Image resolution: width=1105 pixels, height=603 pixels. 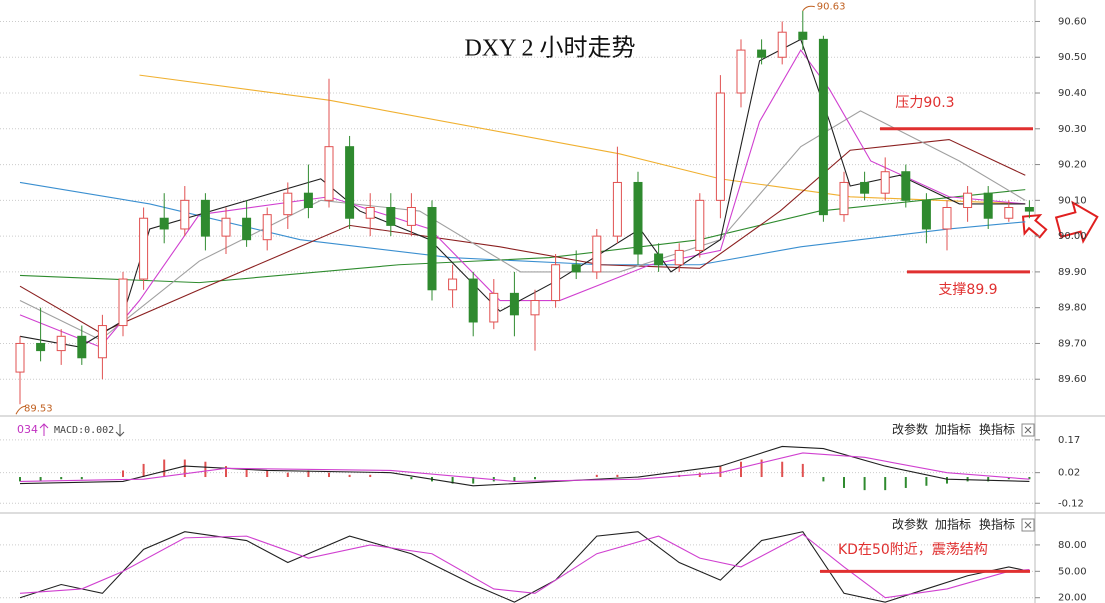 What do you see at coordinates (913, 550) in the screenshot?
I see `level-label: KD在50附近，震荡结构` at bounding box center [913, 550].